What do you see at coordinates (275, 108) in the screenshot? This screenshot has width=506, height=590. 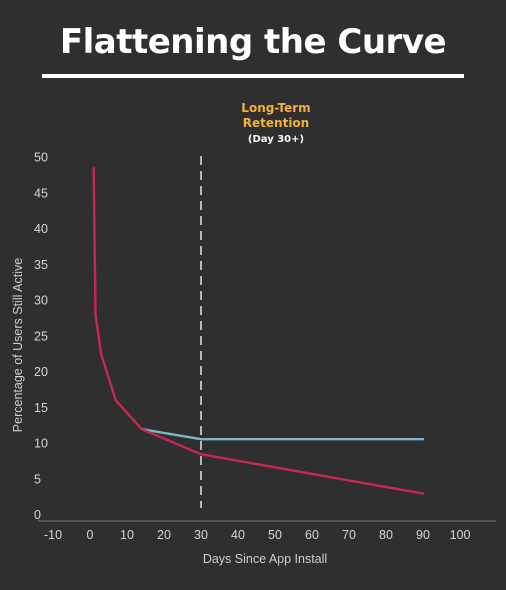 I see `annotation-line-1: Long-Term` at bounding box center [275, 108].